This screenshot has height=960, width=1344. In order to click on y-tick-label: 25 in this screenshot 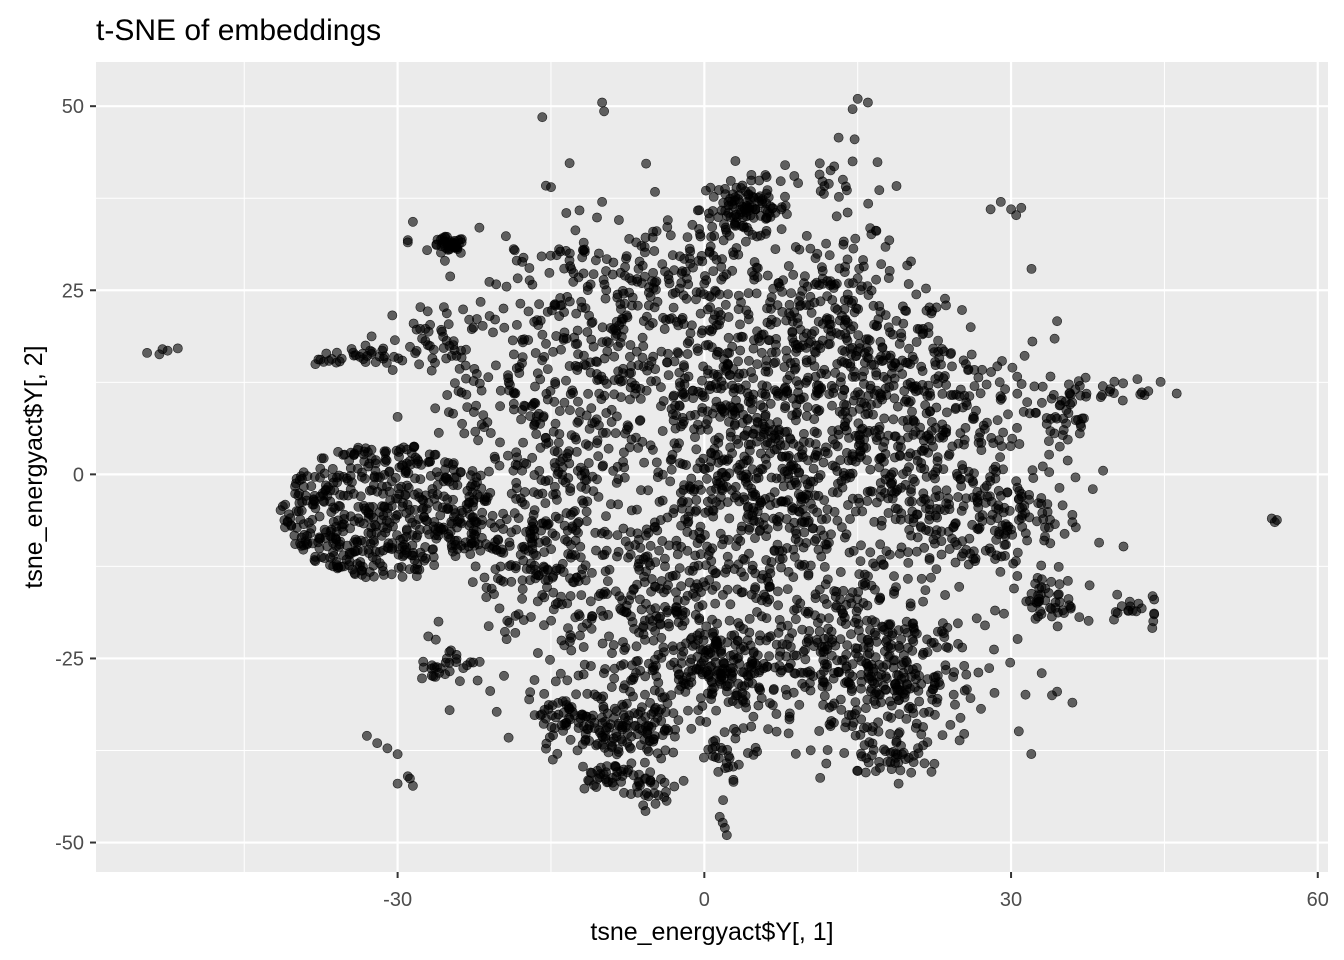, I will do `click(73, 291)`.